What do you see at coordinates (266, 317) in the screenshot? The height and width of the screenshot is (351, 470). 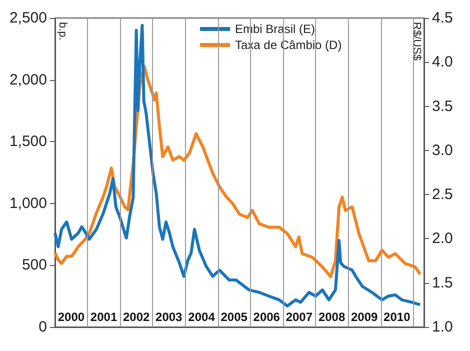 I see `x-tick-label: 2006` at bounding box center [266, 317].